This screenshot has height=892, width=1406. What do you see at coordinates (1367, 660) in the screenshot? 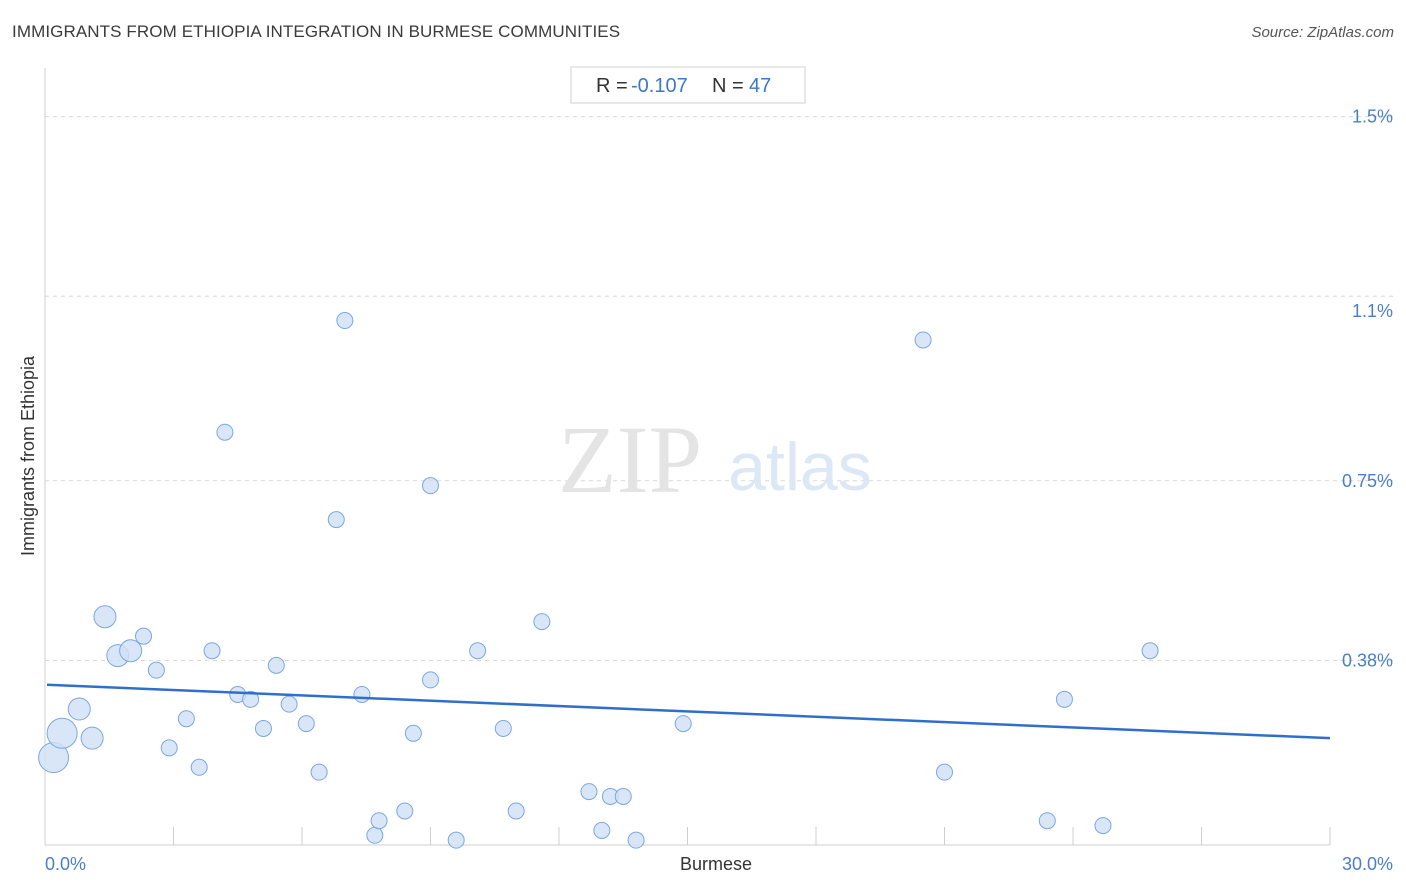
I see `y-tick-label-0: 0.38%` at bounding box center [1367, 660].